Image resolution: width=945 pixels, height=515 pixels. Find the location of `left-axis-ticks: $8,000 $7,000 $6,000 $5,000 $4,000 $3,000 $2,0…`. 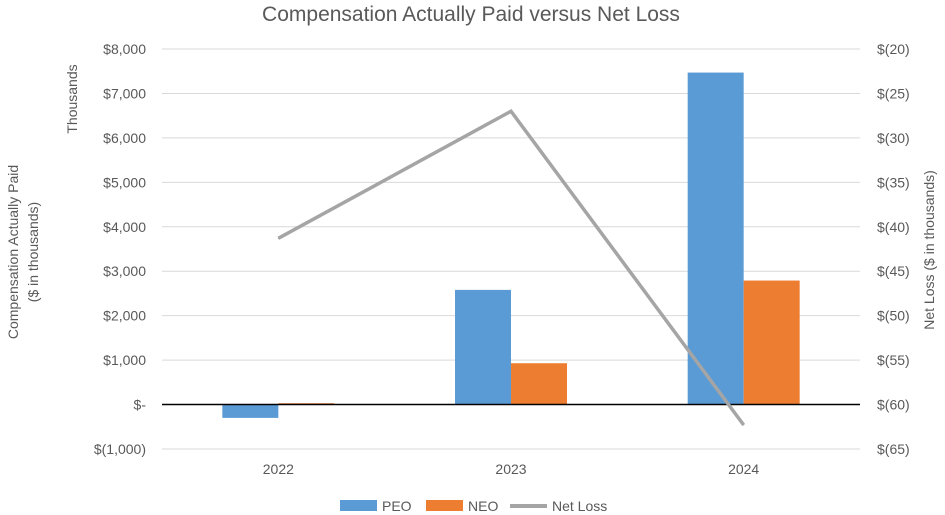

left-axis-ticks: $8,000 $7,000 $6,000 $5,000 $4,000 $3,000 $2,0… is located at coordinates (120, 249).